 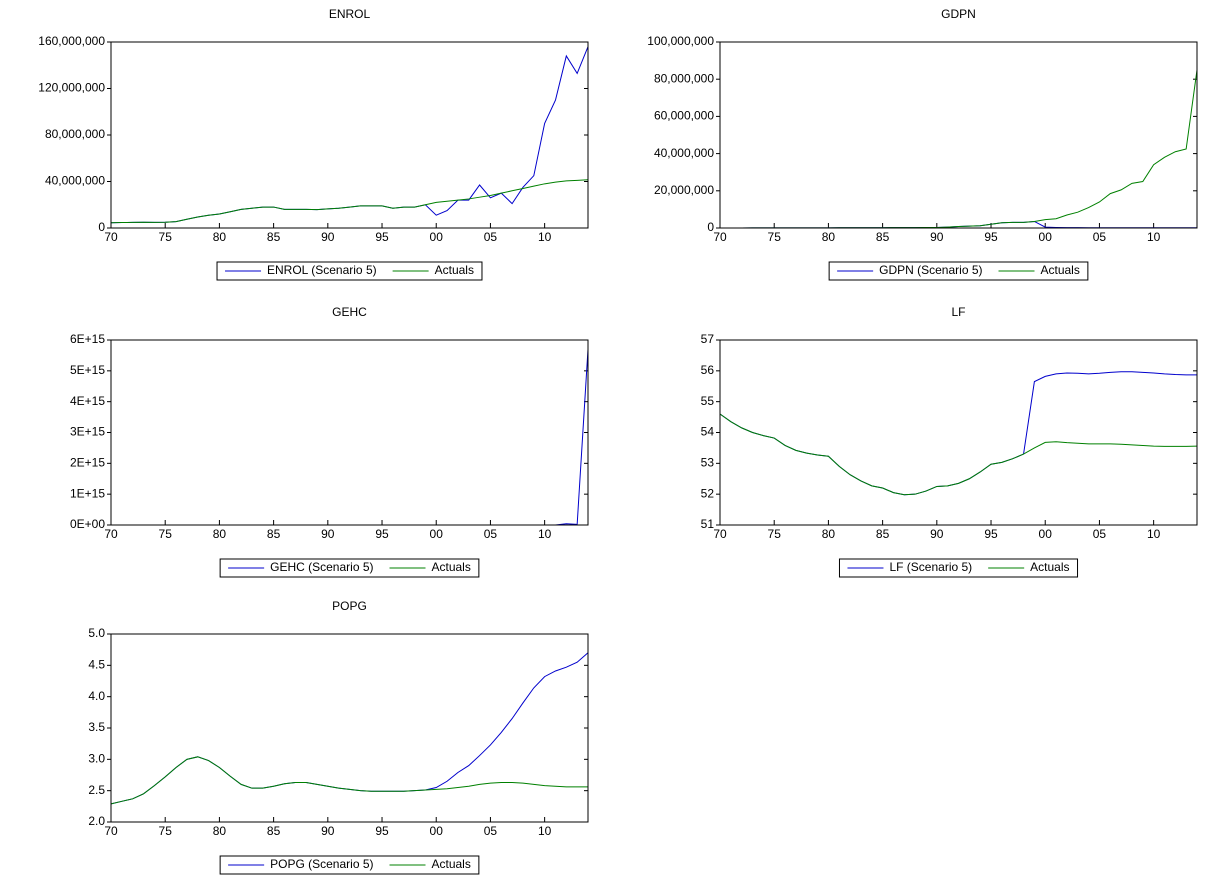 What do you see at coordinates (708, 493) in the screenshot?
I see `y-tick-label: 52` at bounding box center [708, 493].